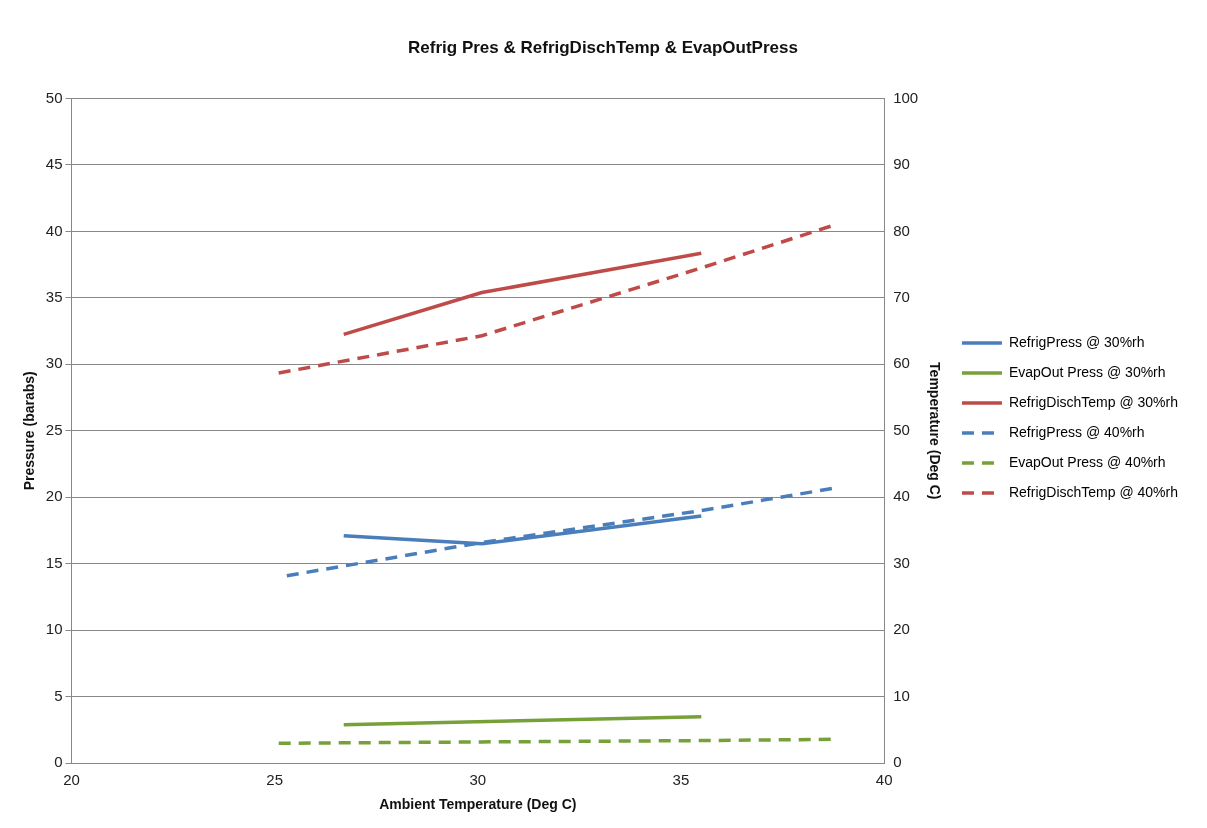 The height and width of the screenshot is (828, 1207). What do you see at coordinates (1093, 491) in the screenshot?
I see `legend-label: RefrigDischTemp @ 40%rh` at bounding box center [1093, 491].